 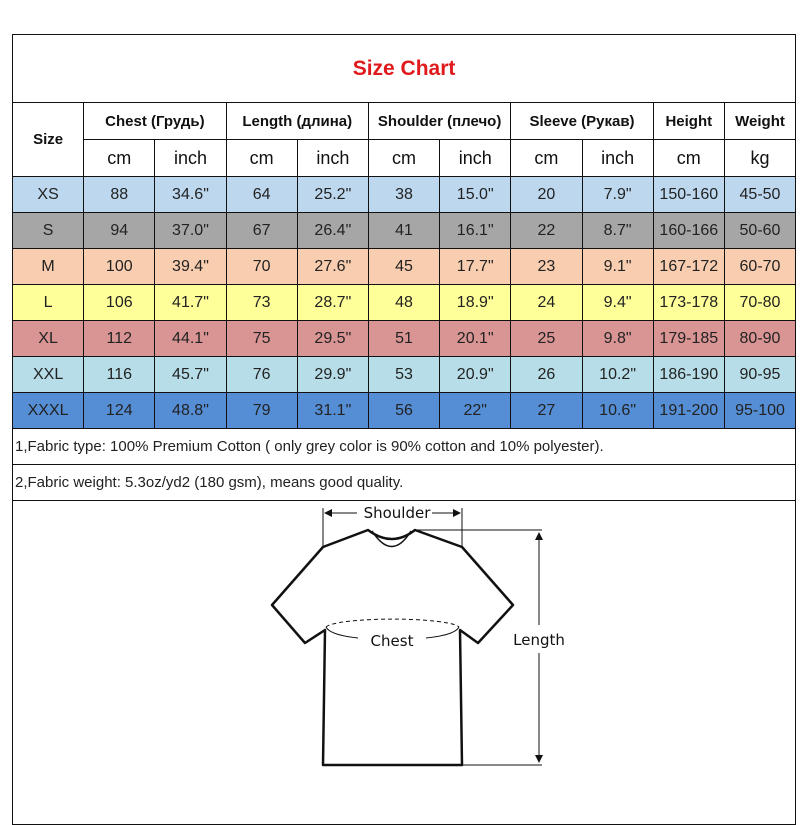 What do you see at coordinates (48, 139) in the screenshot?
I see `header-size: Size` at bounding box center [48, 139].